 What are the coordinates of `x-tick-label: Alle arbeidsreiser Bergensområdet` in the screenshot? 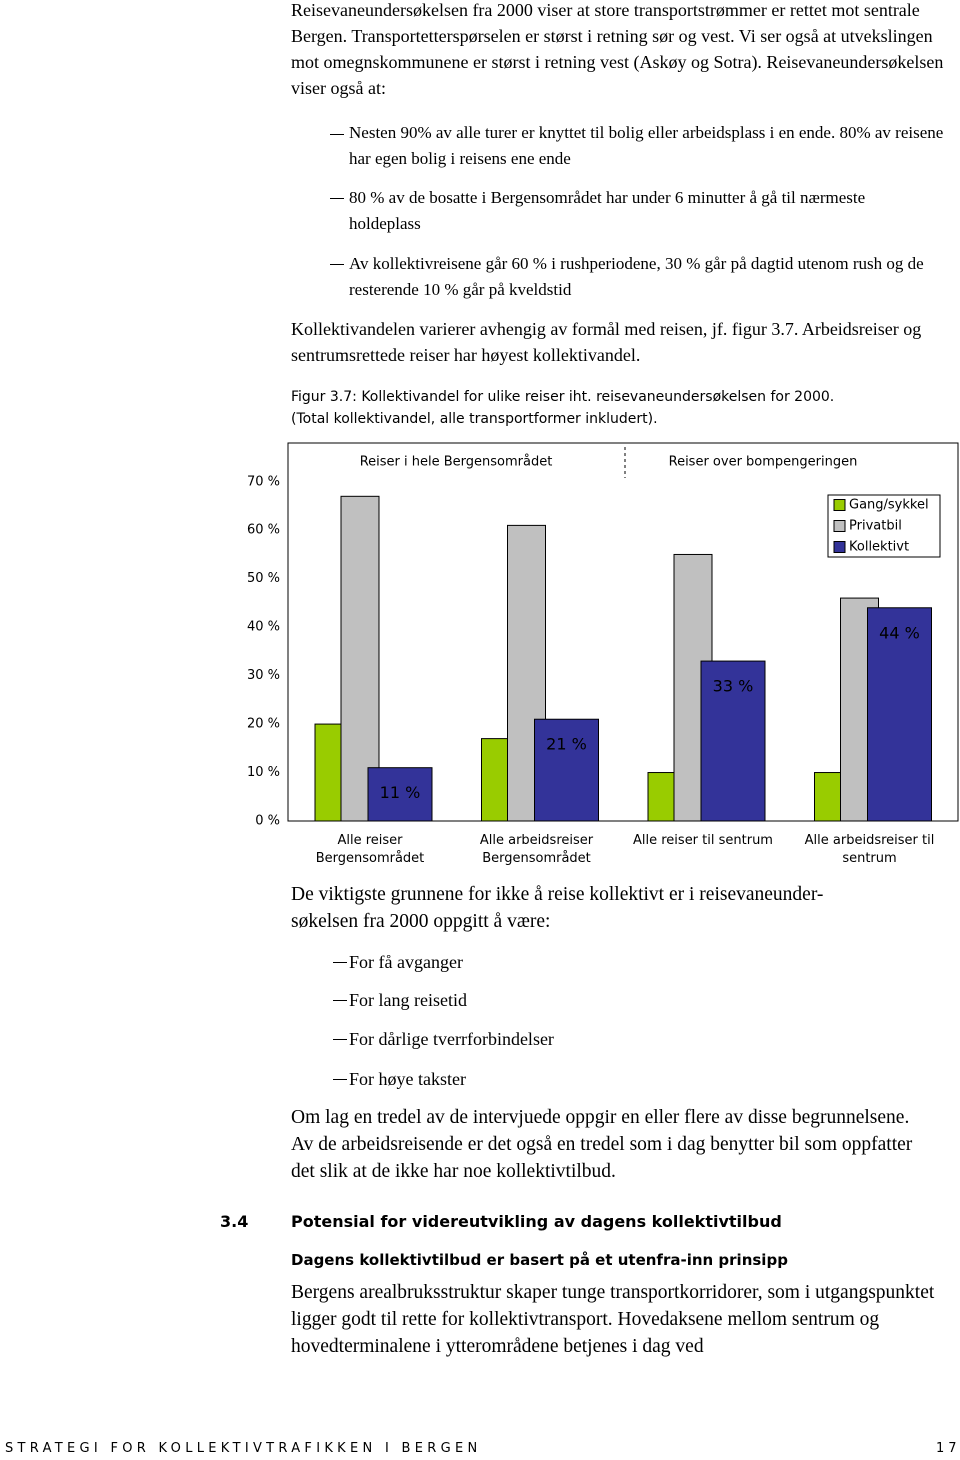 It's located at (536, 849).